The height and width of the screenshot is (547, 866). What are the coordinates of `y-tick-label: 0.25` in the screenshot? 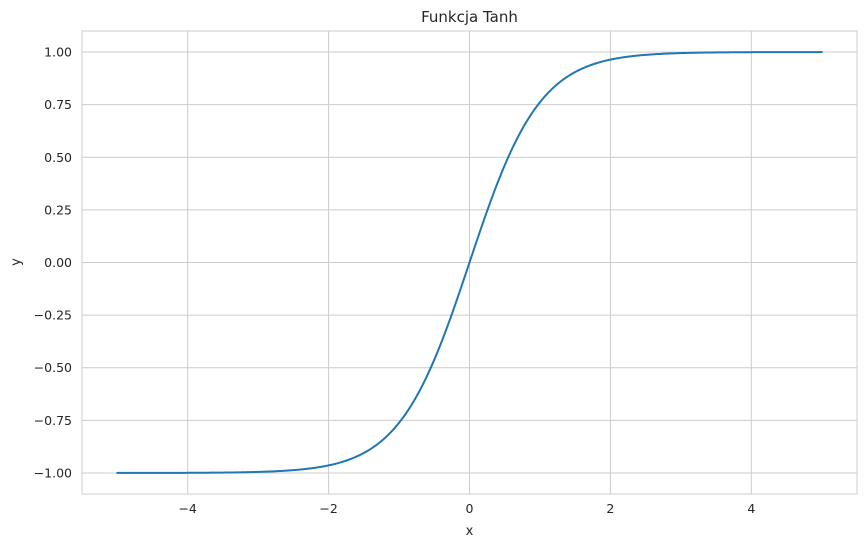 It's located at (58, 209).